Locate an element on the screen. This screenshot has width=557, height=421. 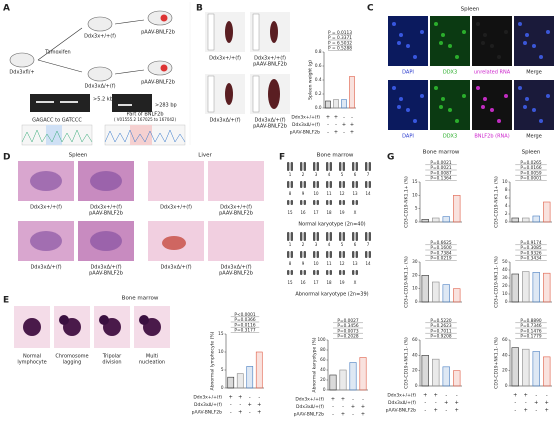
y-tick-label: 0.2 is located at coordinates (318, 93).